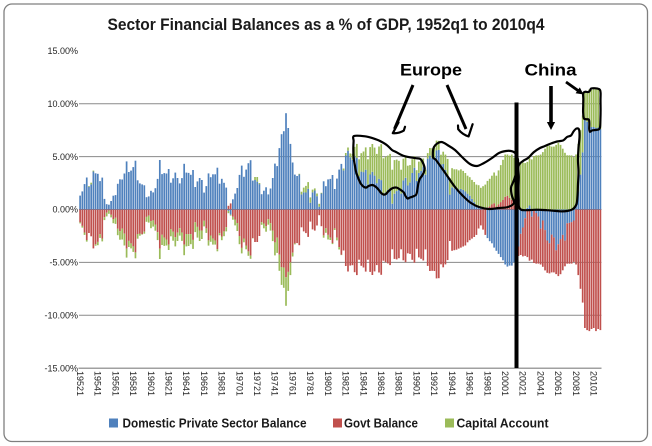 The image size is (652, 446). What do you see at coordinates (523, 383) in the screenshot?
I see `svg-text: 20021` at bounding box center [523, 383].